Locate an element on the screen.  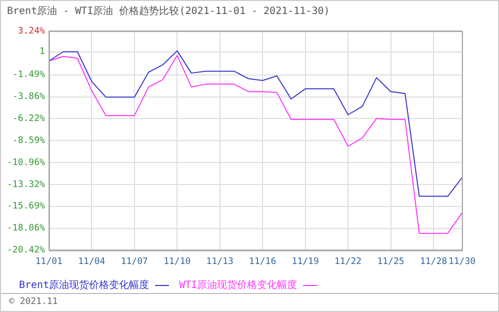
y-tick-label: -8.59% is located at coordinates (29, 141).